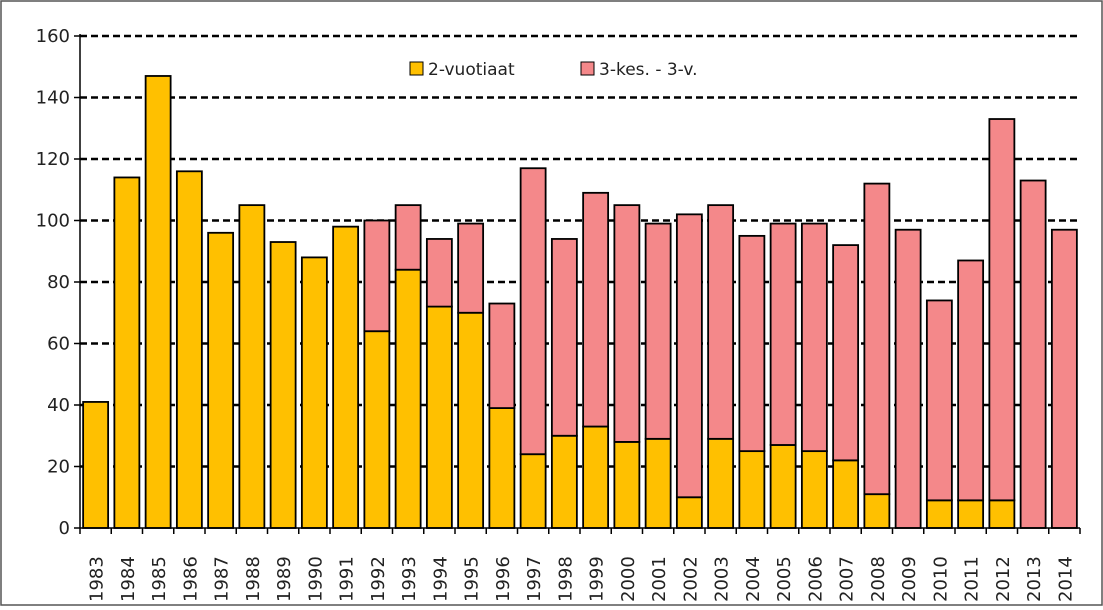  What do you see at coordinates (847, 579) in the screenshot?
I see `x-tick-label: 2007` at bounding box center [847, 579].